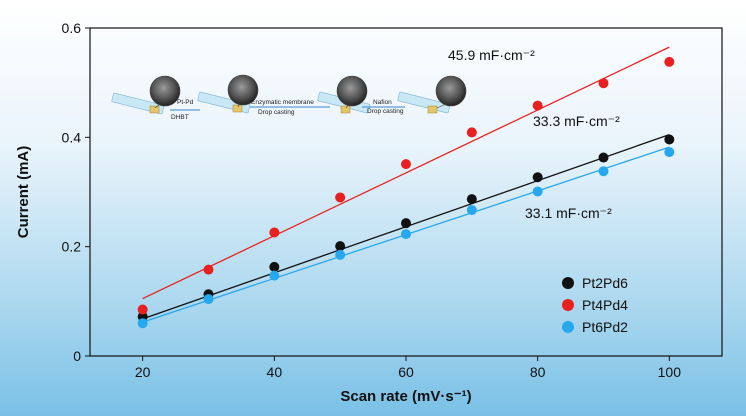 The height and width of the screenshot is (416, 746). I want to click on legend-label-pt6pd2: Pt6Pd2, so click(605, 327).